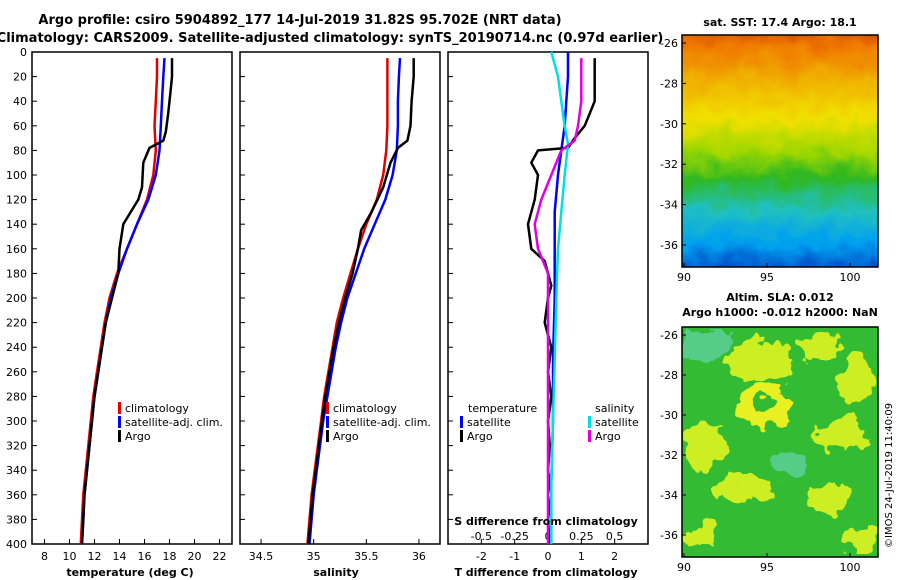 Image resolution: width=900 pixels, height=580 pixels. What do you see at coordinates (16, 495) in the screenshot?
I see `depth-tick-label: 360` at bounding box center [16, 495].